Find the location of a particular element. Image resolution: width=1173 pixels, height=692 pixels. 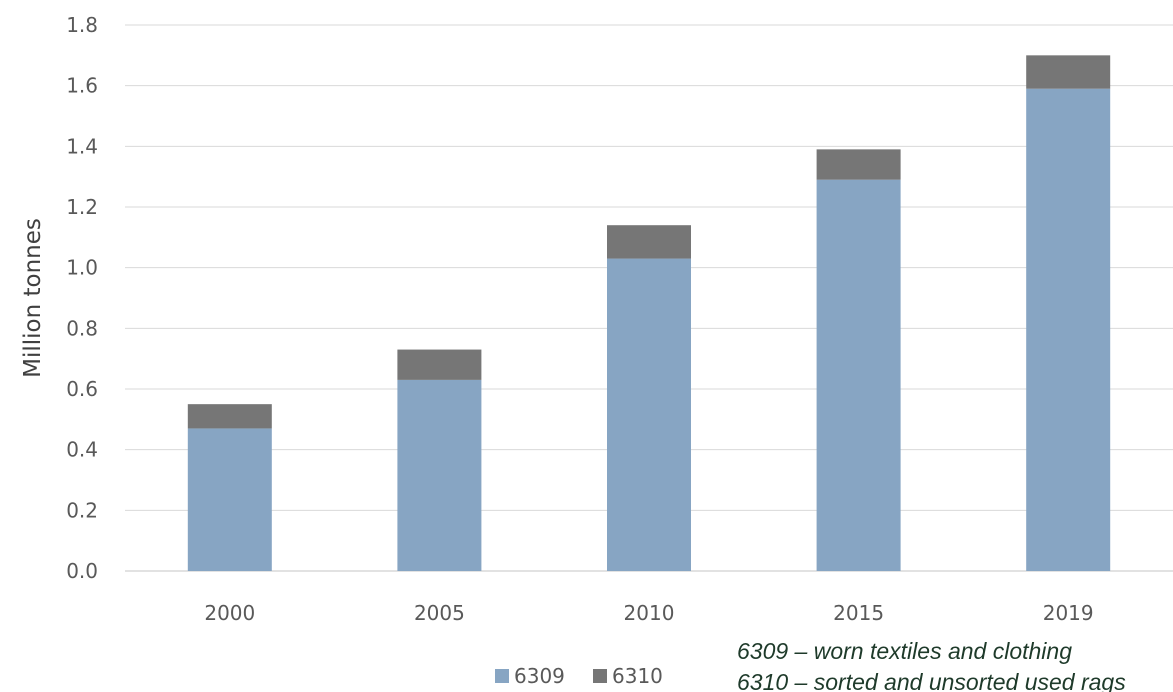

bar-6310-2019 is located at coordinates (1068, 72).